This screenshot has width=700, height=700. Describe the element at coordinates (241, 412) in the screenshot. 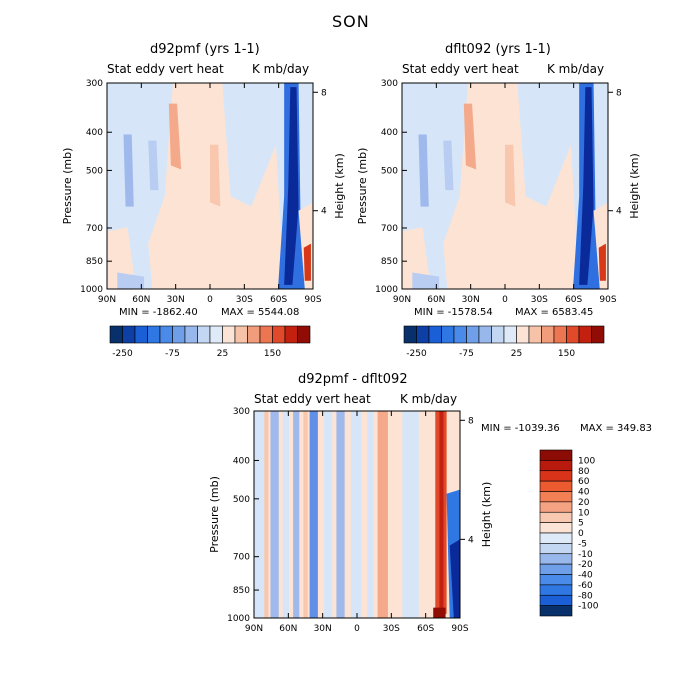

I see `panel3-ytick-label: 300` at that location.